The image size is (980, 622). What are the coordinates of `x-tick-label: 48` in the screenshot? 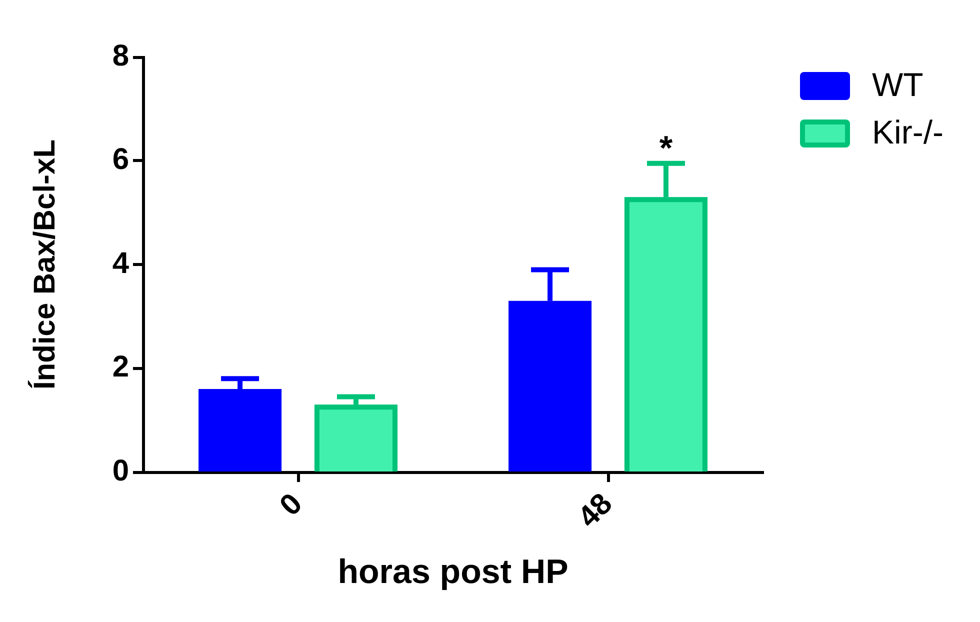 It's located at (595, 510).